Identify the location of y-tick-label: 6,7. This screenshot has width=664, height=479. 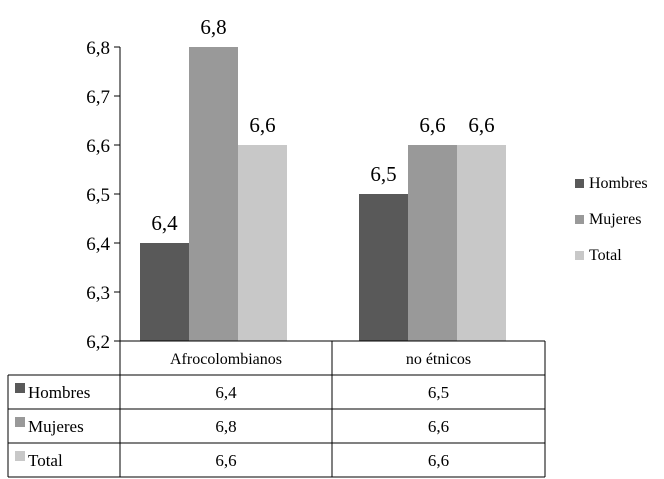
(98, 97).